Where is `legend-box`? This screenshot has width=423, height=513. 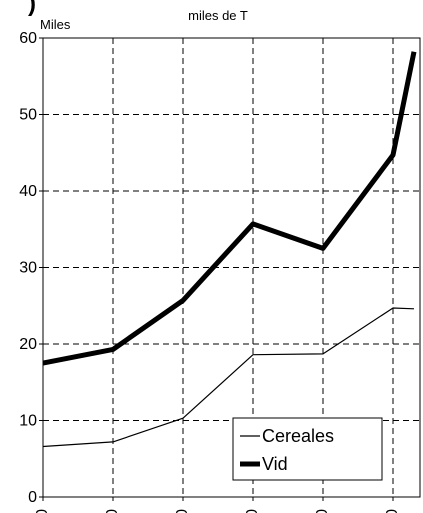
legend-box is located at coordinates (307, 449).